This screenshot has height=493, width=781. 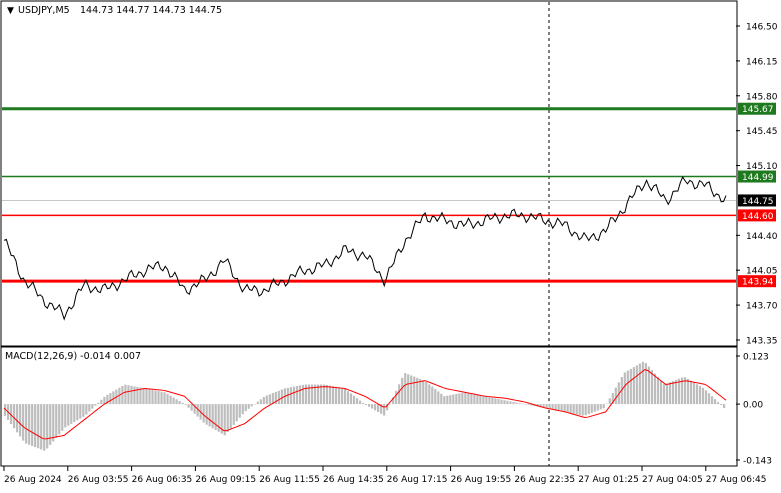 I want to click on macd-axis: 0.123 0.00 -0.143, so click(x=754, y=410).